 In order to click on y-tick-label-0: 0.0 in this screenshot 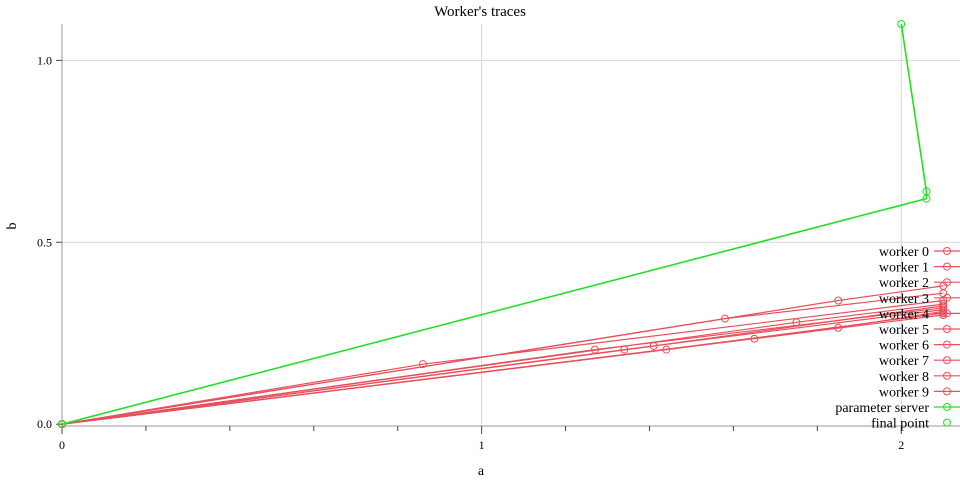, I will do `click(44, 424)`.